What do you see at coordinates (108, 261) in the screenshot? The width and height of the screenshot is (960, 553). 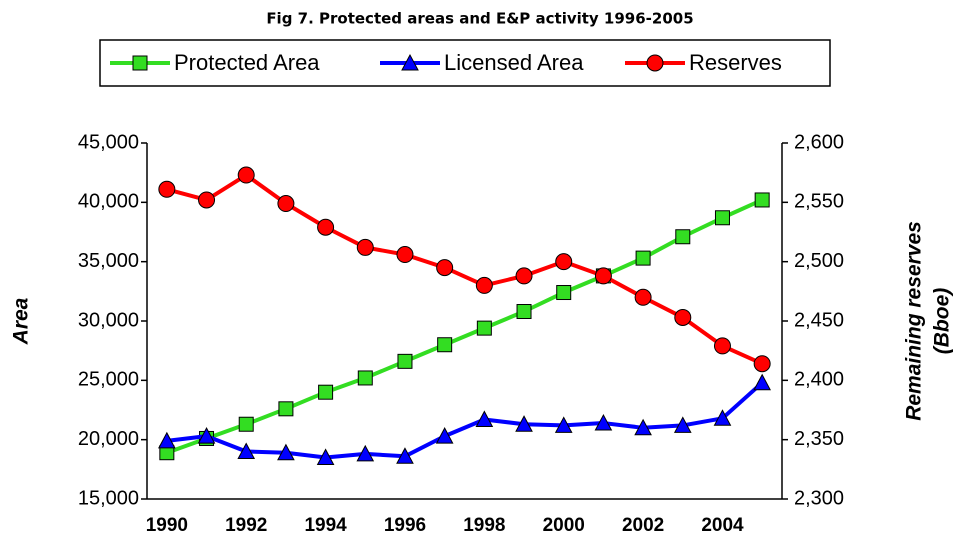 I see `y-tick-label: 35,000` at bounding box center [108, 261].